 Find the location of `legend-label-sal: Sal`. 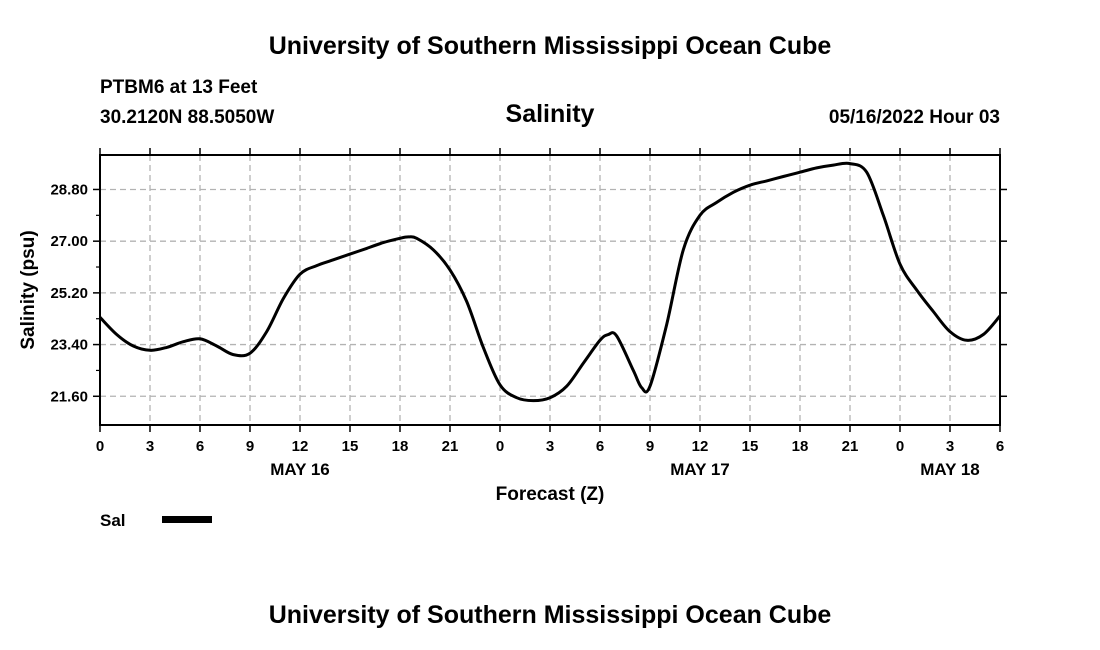

legend-label-sal: Sal is located at coordinates (113, 520).